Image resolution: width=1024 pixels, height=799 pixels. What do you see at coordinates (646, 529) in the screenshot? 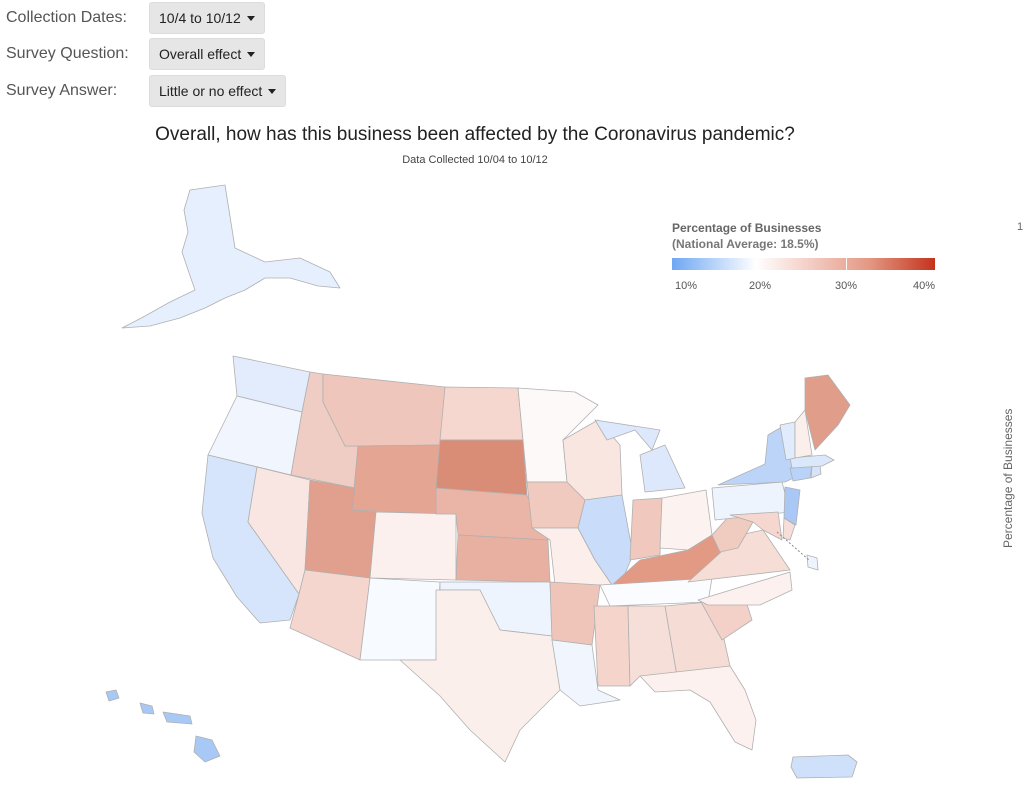
I see `state-indiana` at bounding box center [646, 529].